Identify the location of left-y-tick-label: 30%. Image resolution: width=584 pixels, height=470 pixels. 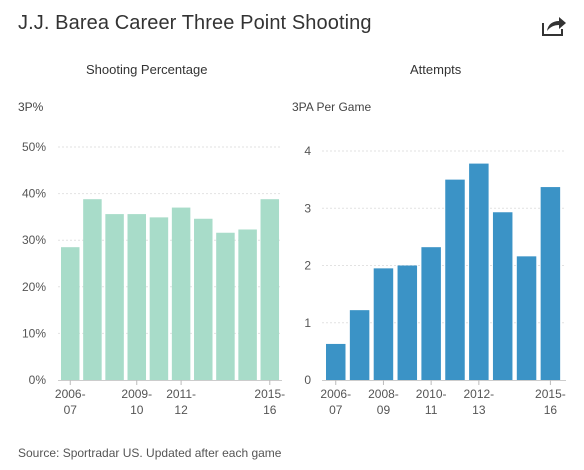
(34, 240).